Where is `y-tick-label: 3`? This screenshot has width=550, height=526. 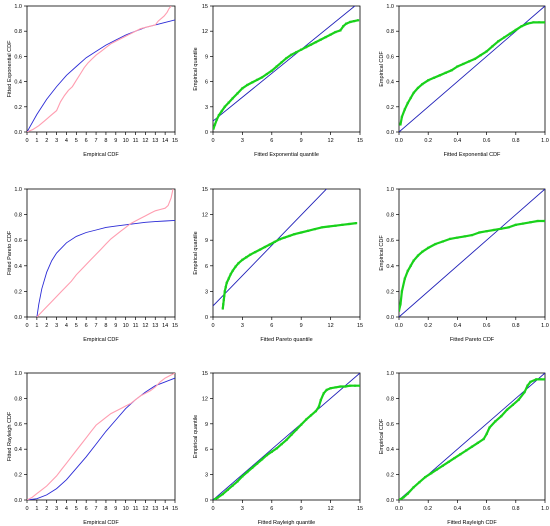
y-tick-label: 3 is located at coordinates (206, 292).